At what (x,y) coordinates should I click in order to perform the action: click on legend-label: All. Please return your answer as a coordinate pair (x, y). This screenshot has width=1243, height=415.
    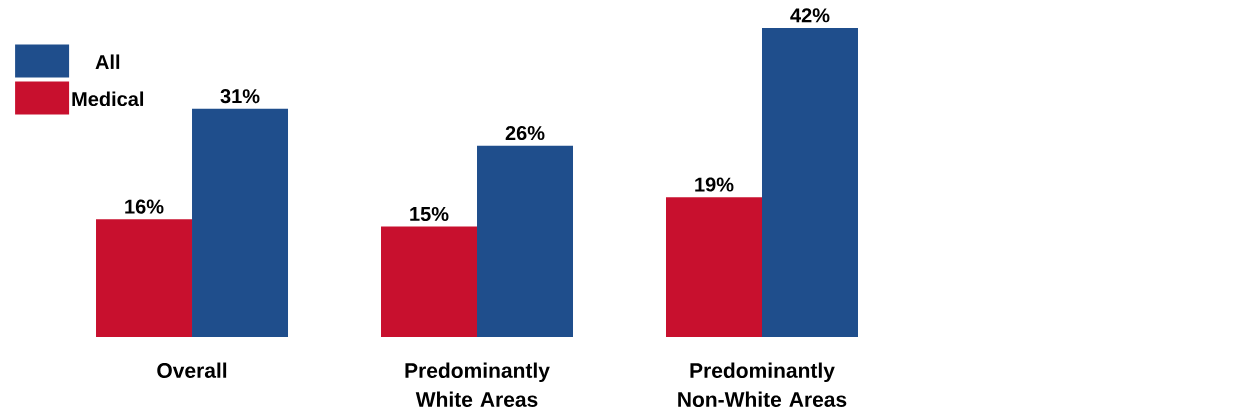
    Looking at the image, I should click on (107, 61).